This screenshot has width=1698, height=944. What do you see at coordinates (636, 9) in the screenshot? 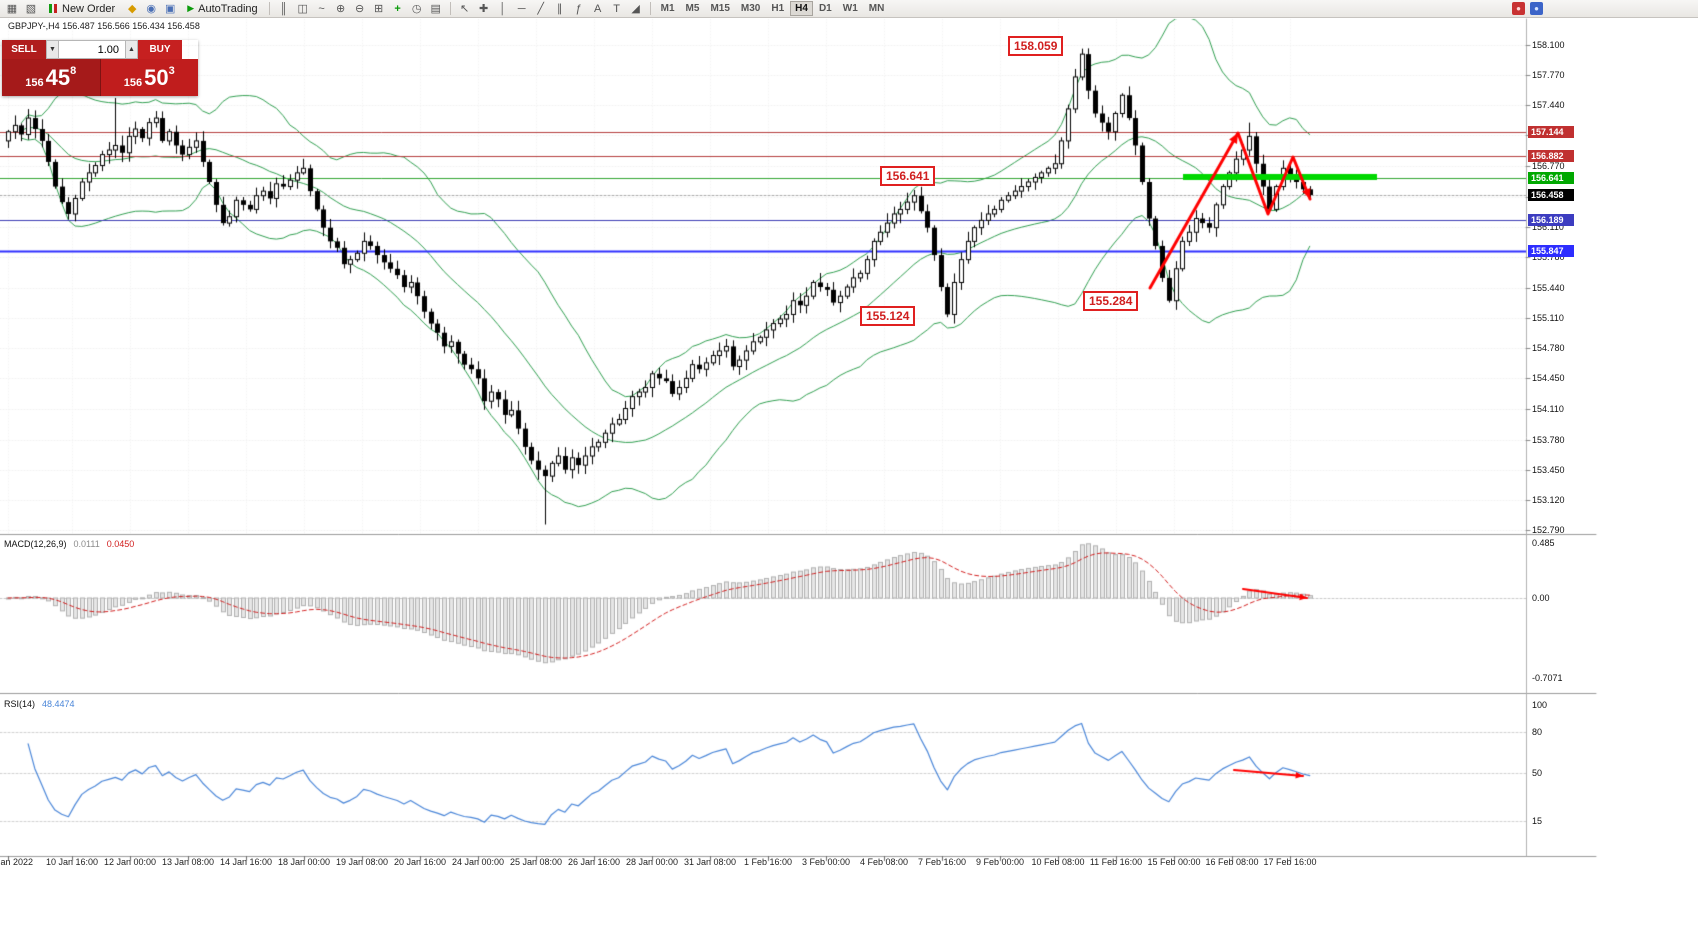
I see `arrows-icon: ◢` at bounding box center [636, 9].